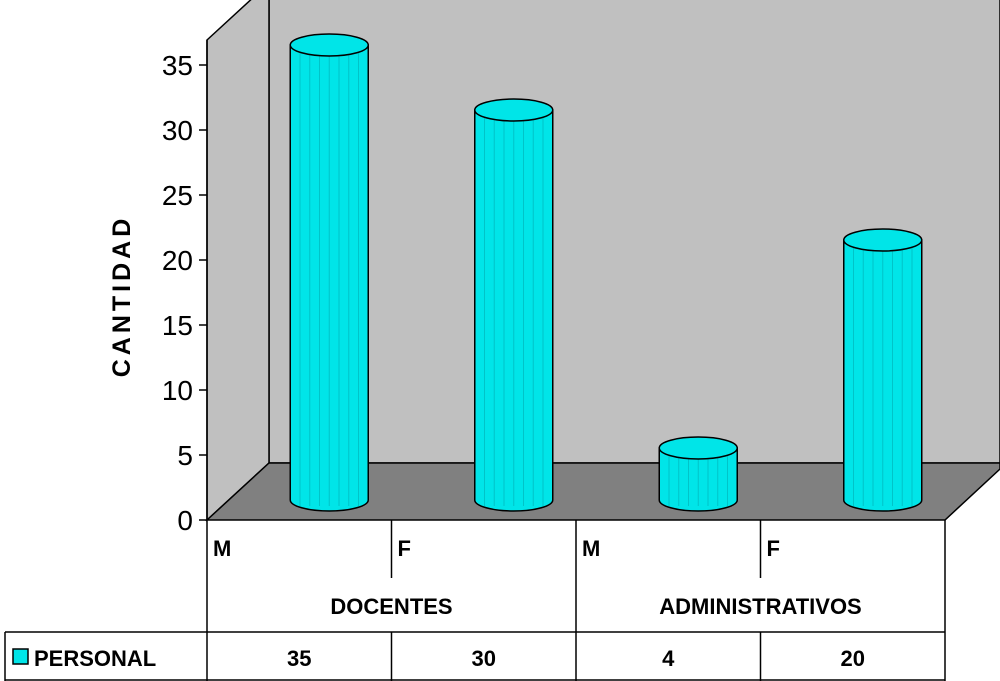 This screenshot has height=681, width=1000. I want to click on y-tick-label: 15, so click(177, 325).